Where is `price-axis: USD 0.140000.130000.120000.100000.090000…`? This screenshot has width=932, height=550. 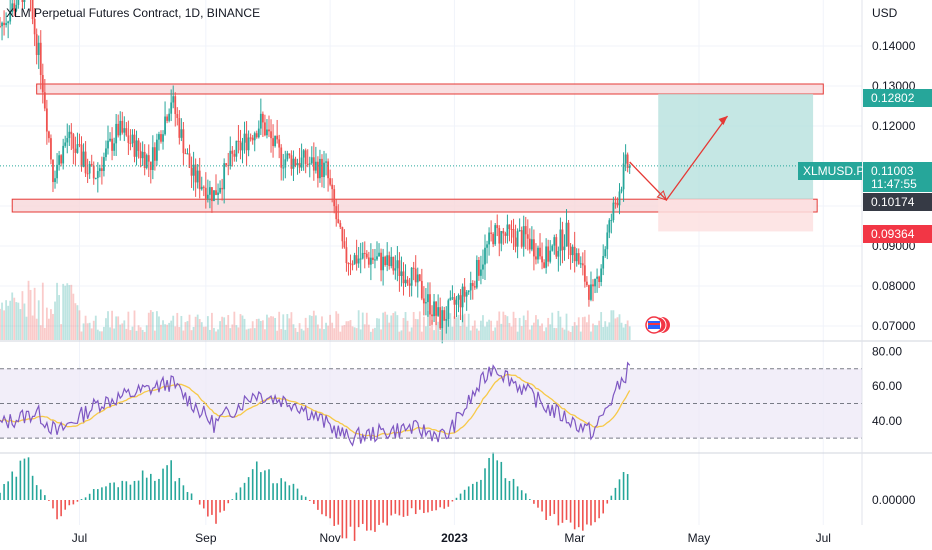 price-axis: USD 0.140000.130000.120000.100000.090000… is located at coordinates (894, 256).